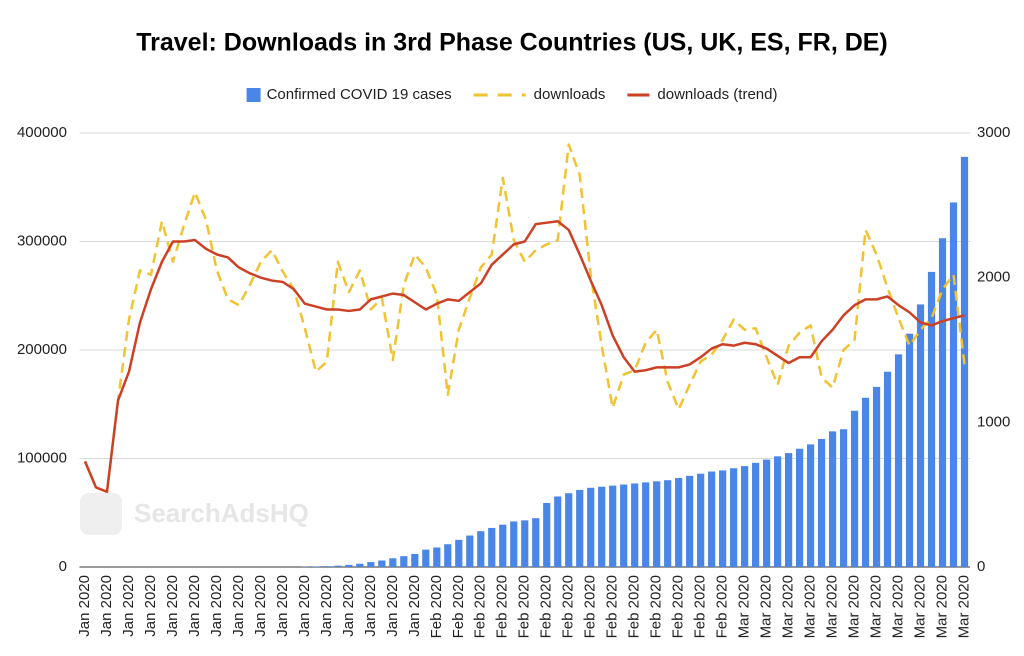  I want to click on watermark-text: SearchAdsHQ, so click(221, 513).